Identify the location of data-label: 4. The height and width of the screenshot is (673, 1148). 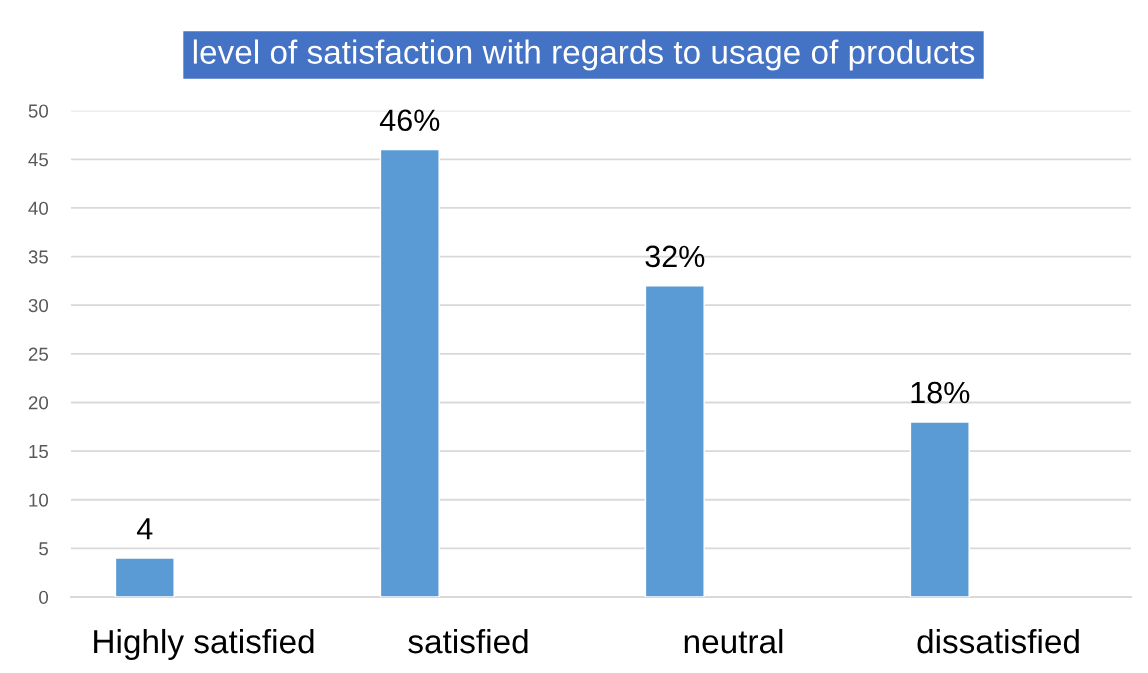
(145, 529).